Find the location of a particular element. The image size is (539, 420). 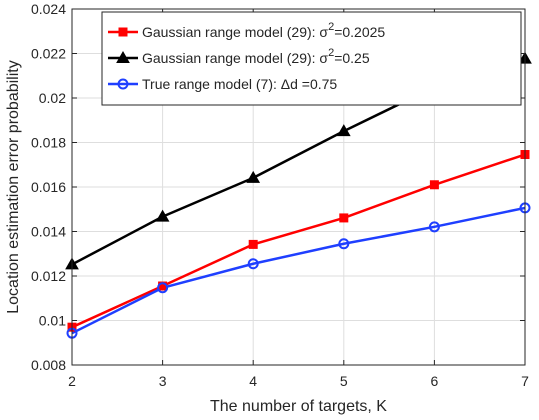

x-tick-label: 2 is located at coordinates (72, 381).